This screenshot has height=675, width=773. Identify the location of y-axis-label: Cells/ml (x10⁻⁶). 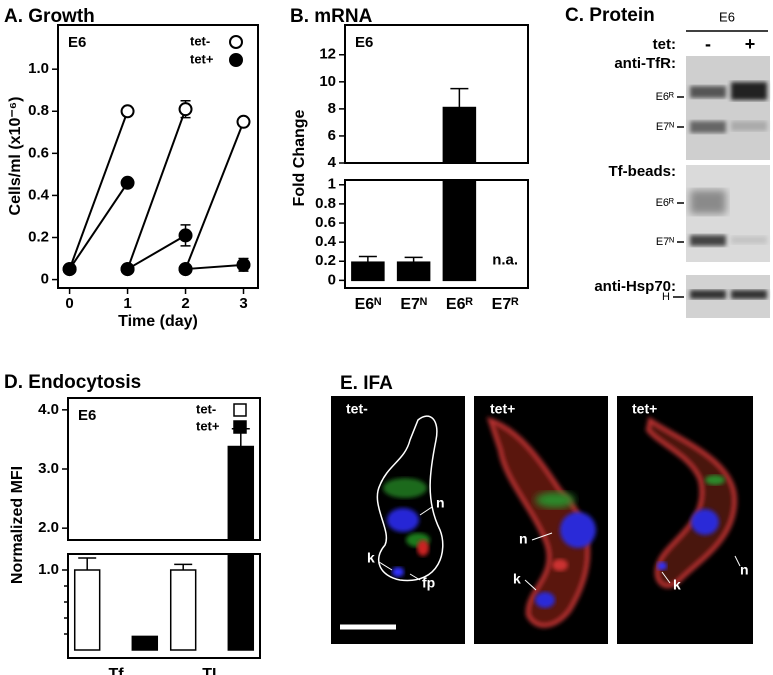
(15, 156).